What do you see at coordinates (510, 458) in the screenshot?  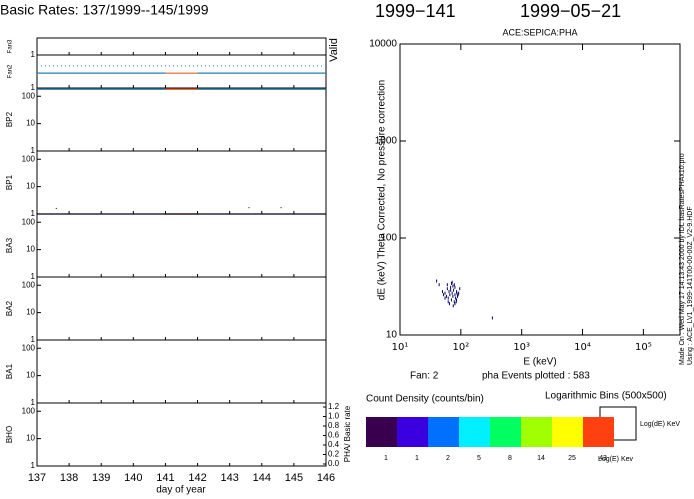 I see `colorbar-label: 8` at bounding box center [510, 458].